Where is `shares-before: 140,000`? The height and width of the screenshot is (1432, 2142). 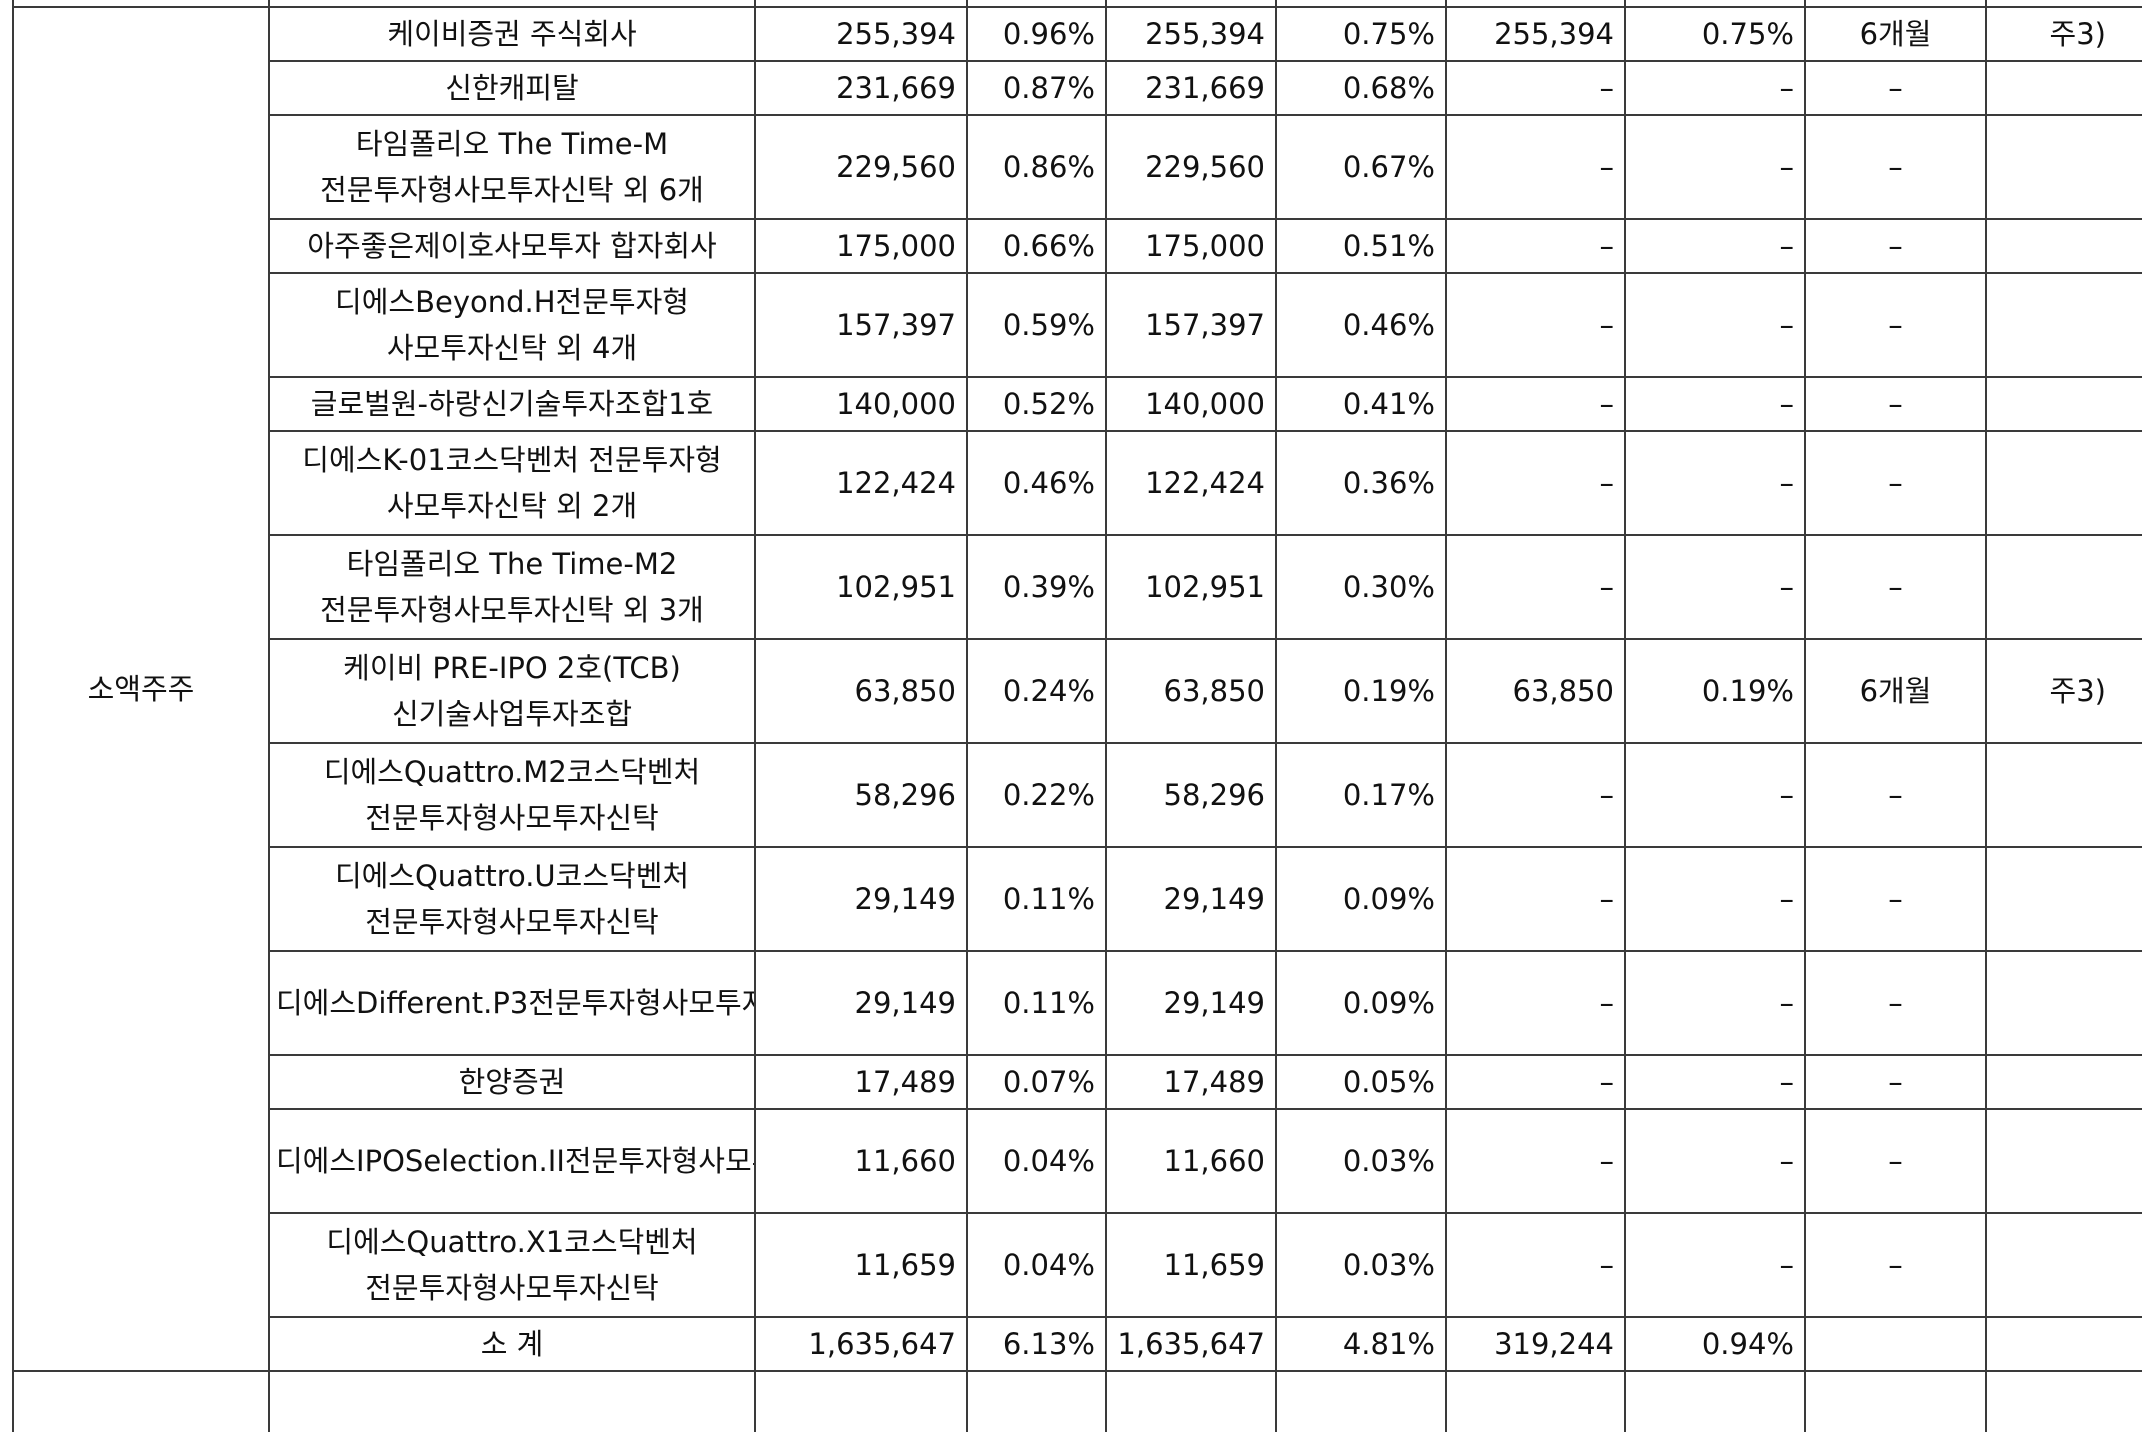
shares-before: 140,000 is located at coordinates (861, 404).